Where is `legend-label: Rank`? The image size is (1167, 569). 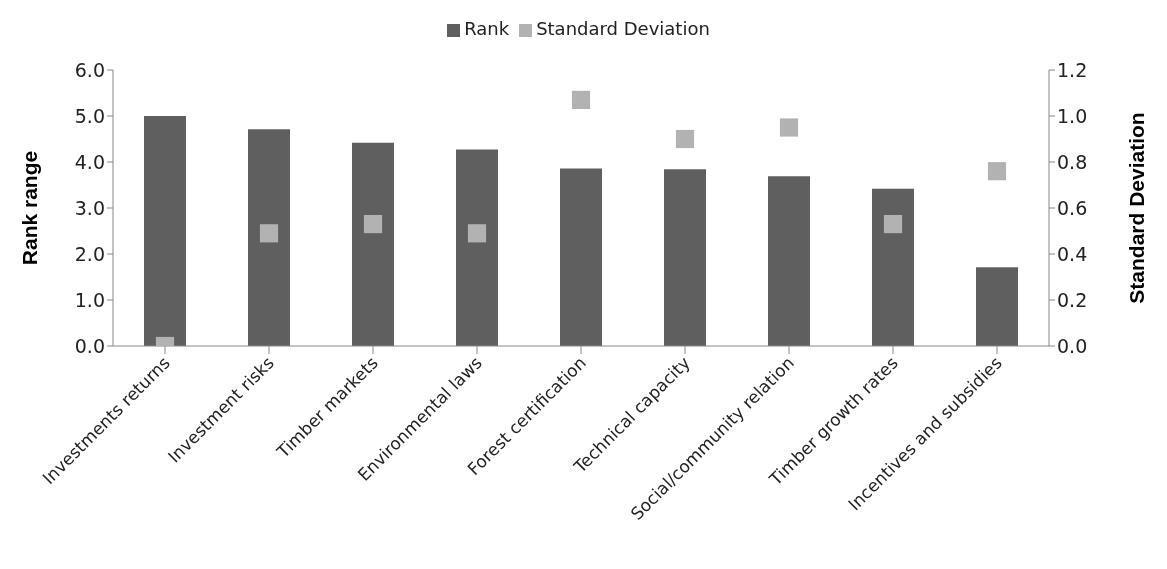
legend-label: Rank is located at coordinates (487, 28).